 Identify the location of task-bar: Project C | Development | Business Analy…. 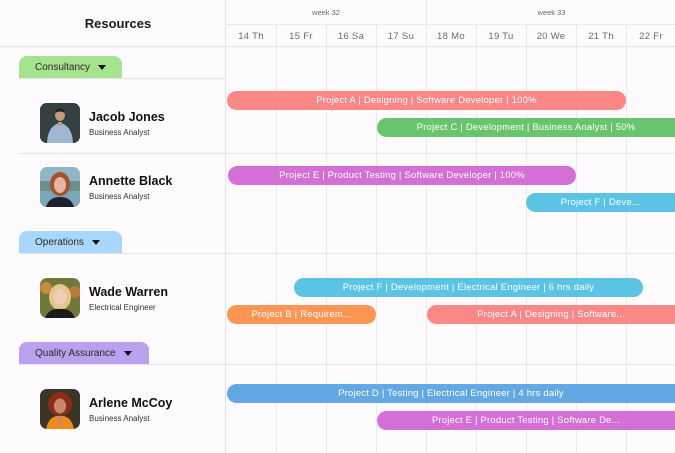
(526, 127).